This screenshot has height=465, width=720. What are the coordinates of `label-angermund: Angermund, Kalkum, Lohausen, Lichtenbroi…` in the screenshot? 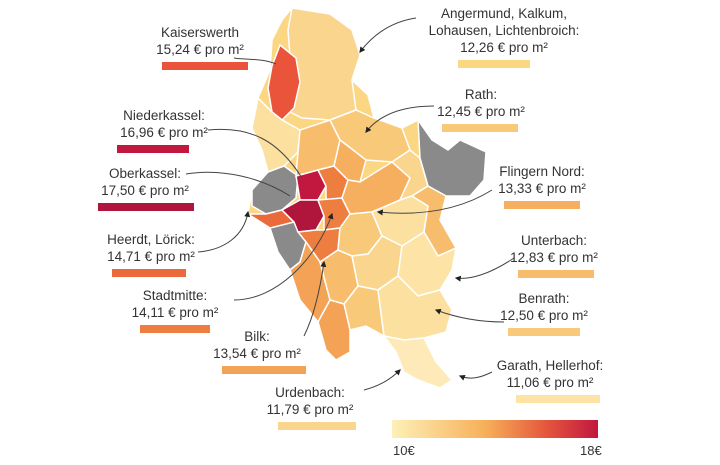 It's located at (504, 36).